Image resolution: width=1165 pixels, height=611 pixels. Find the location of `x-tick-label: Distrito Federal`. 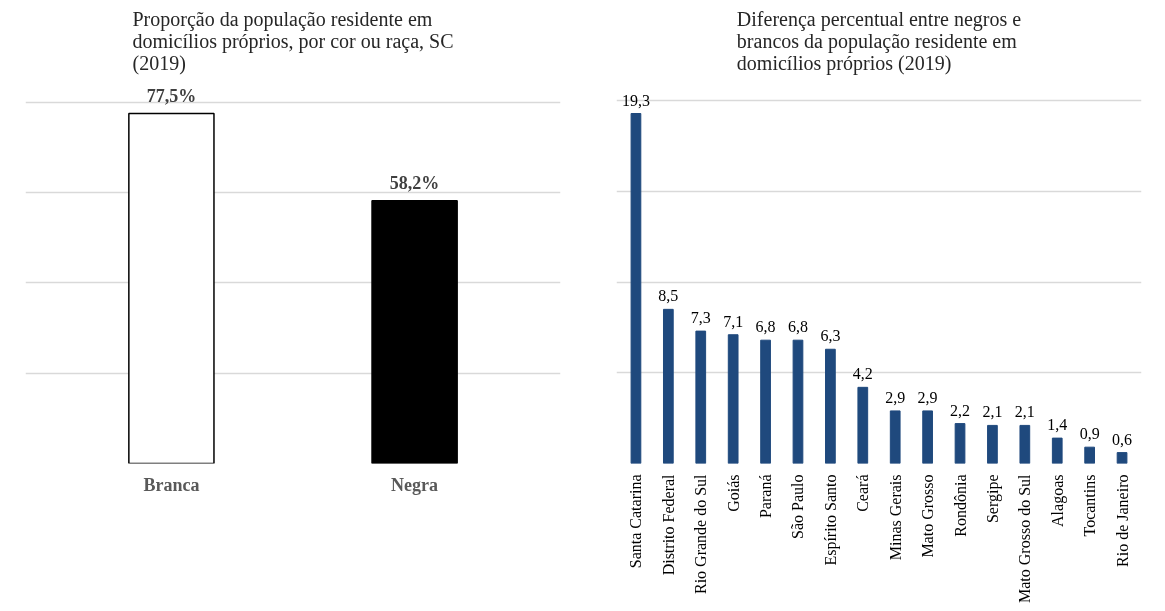

x-tick-label: Distrito Federal is located at coordinates (668, 524).